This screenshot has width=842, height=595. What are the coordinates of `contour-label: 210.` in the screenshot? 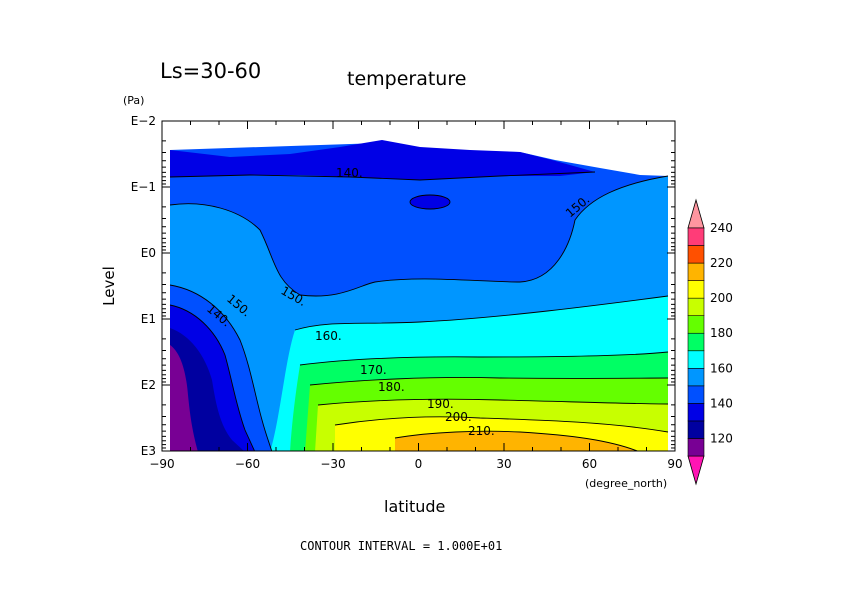 It's located at (481, 431).